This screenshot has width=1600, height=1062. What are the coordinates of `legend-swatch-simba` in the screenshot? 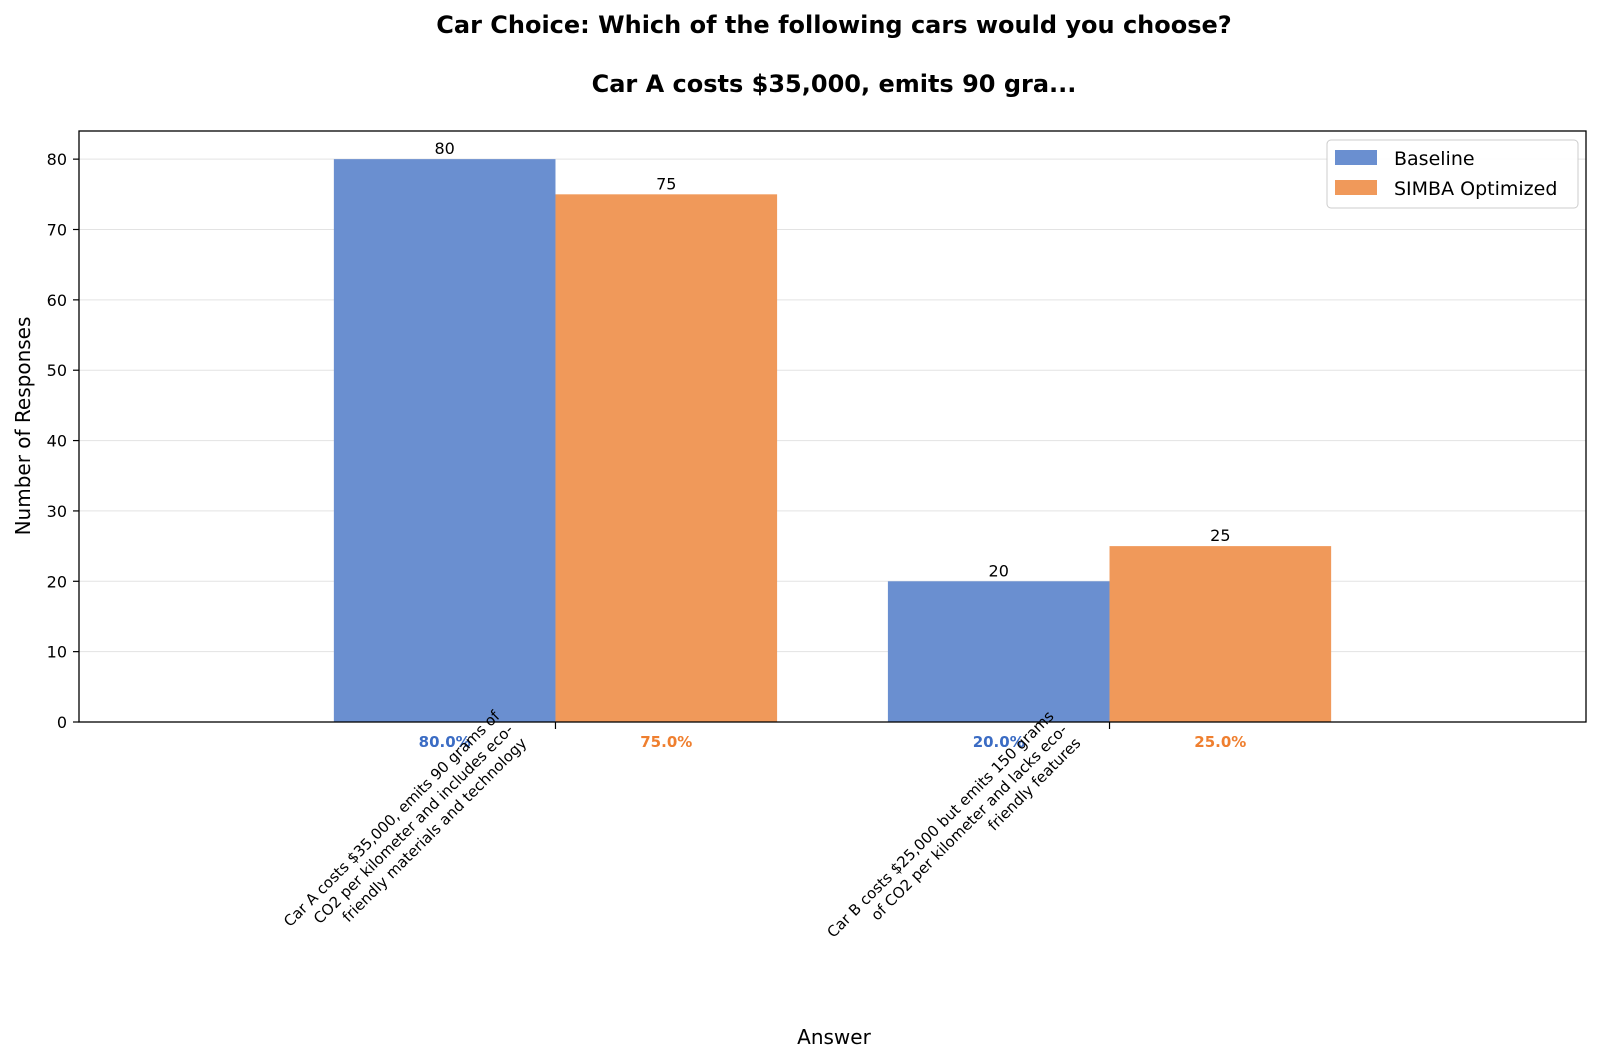 It's located at (1356, 187).